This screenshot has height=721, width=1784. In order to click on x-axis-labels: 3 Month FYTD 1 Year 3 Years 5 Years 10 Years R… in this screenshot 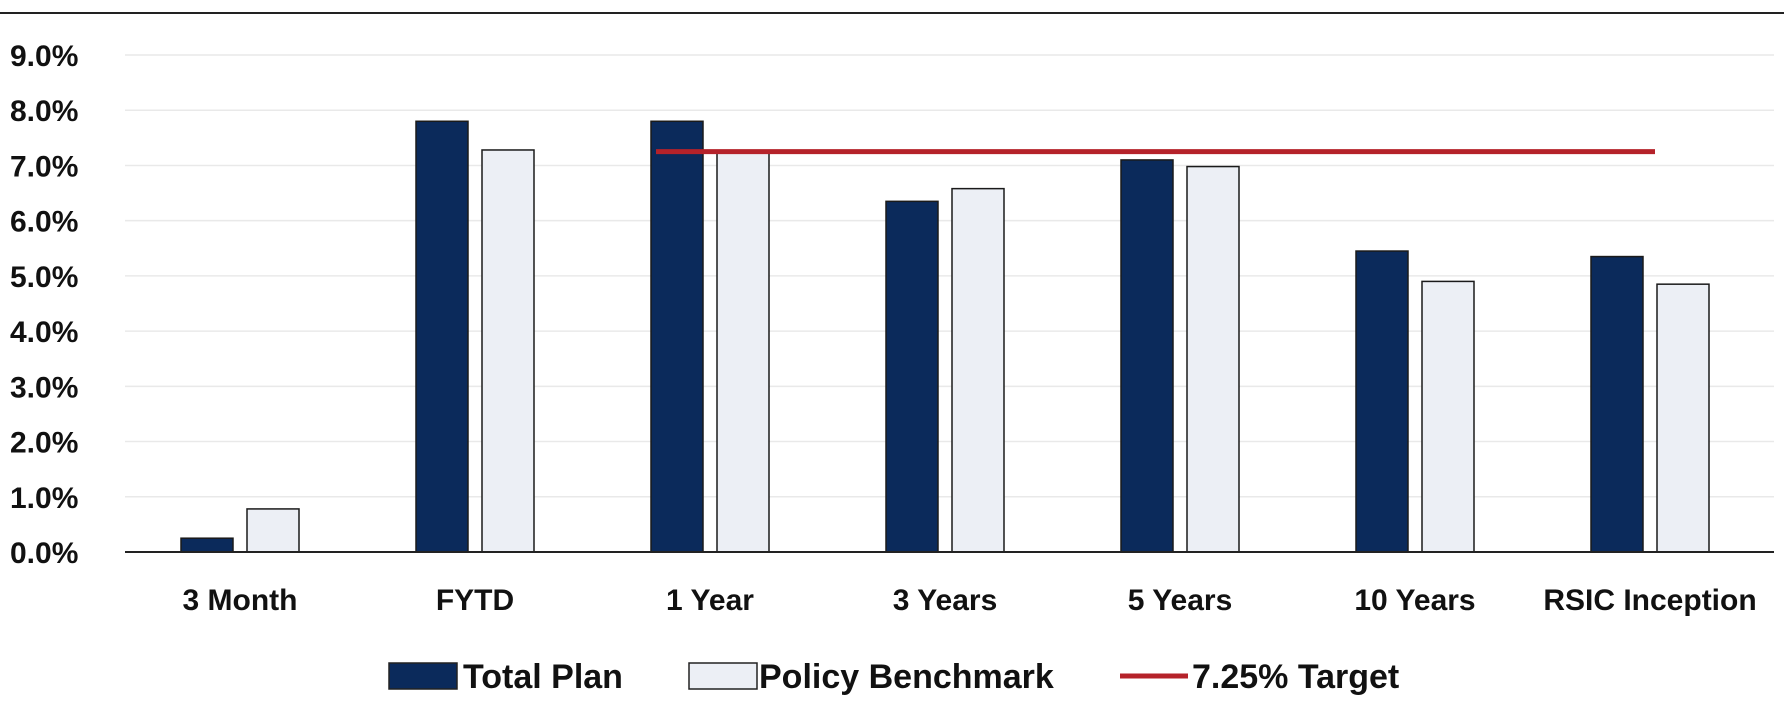, I will do `click(970, 600)`.